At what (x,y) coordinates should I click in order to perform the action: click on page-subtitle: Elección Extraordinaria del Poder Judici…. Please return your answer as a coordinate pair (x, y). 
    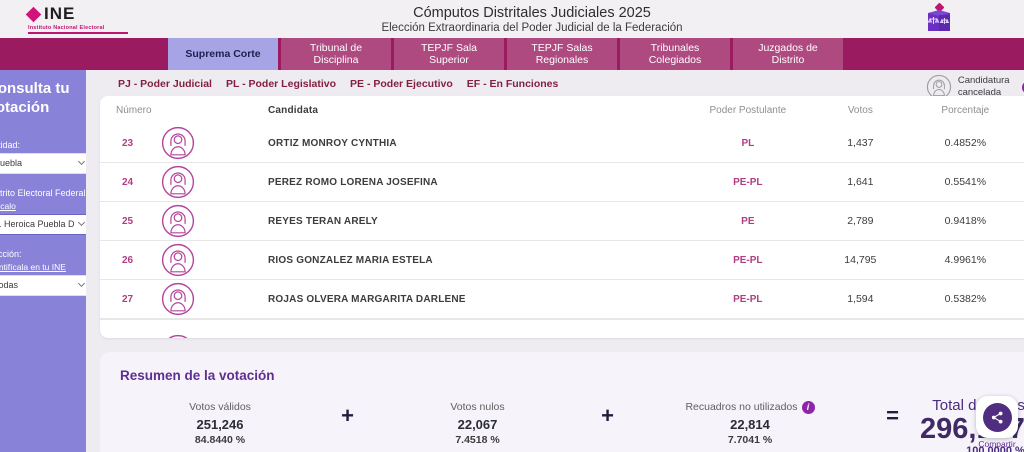
    Looking at the image, I should click on (532, 27).